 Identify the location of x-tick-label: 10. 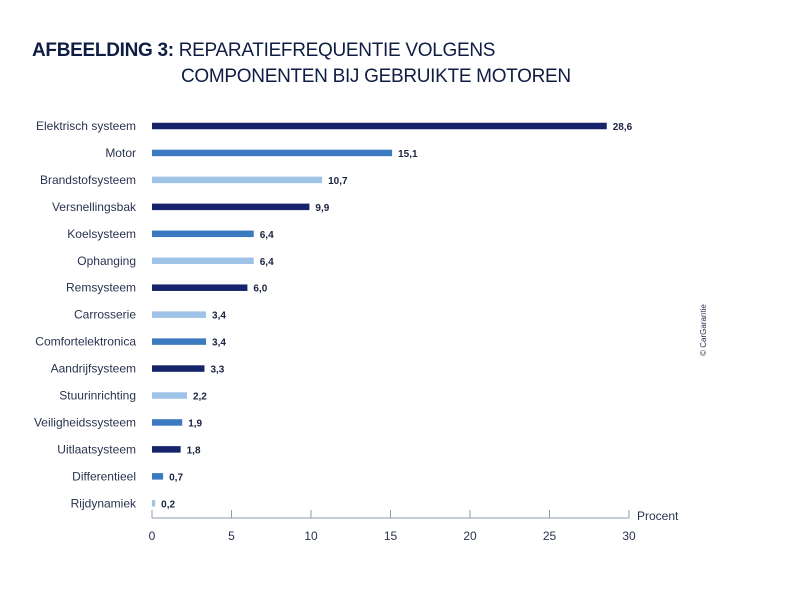
(311, 536).